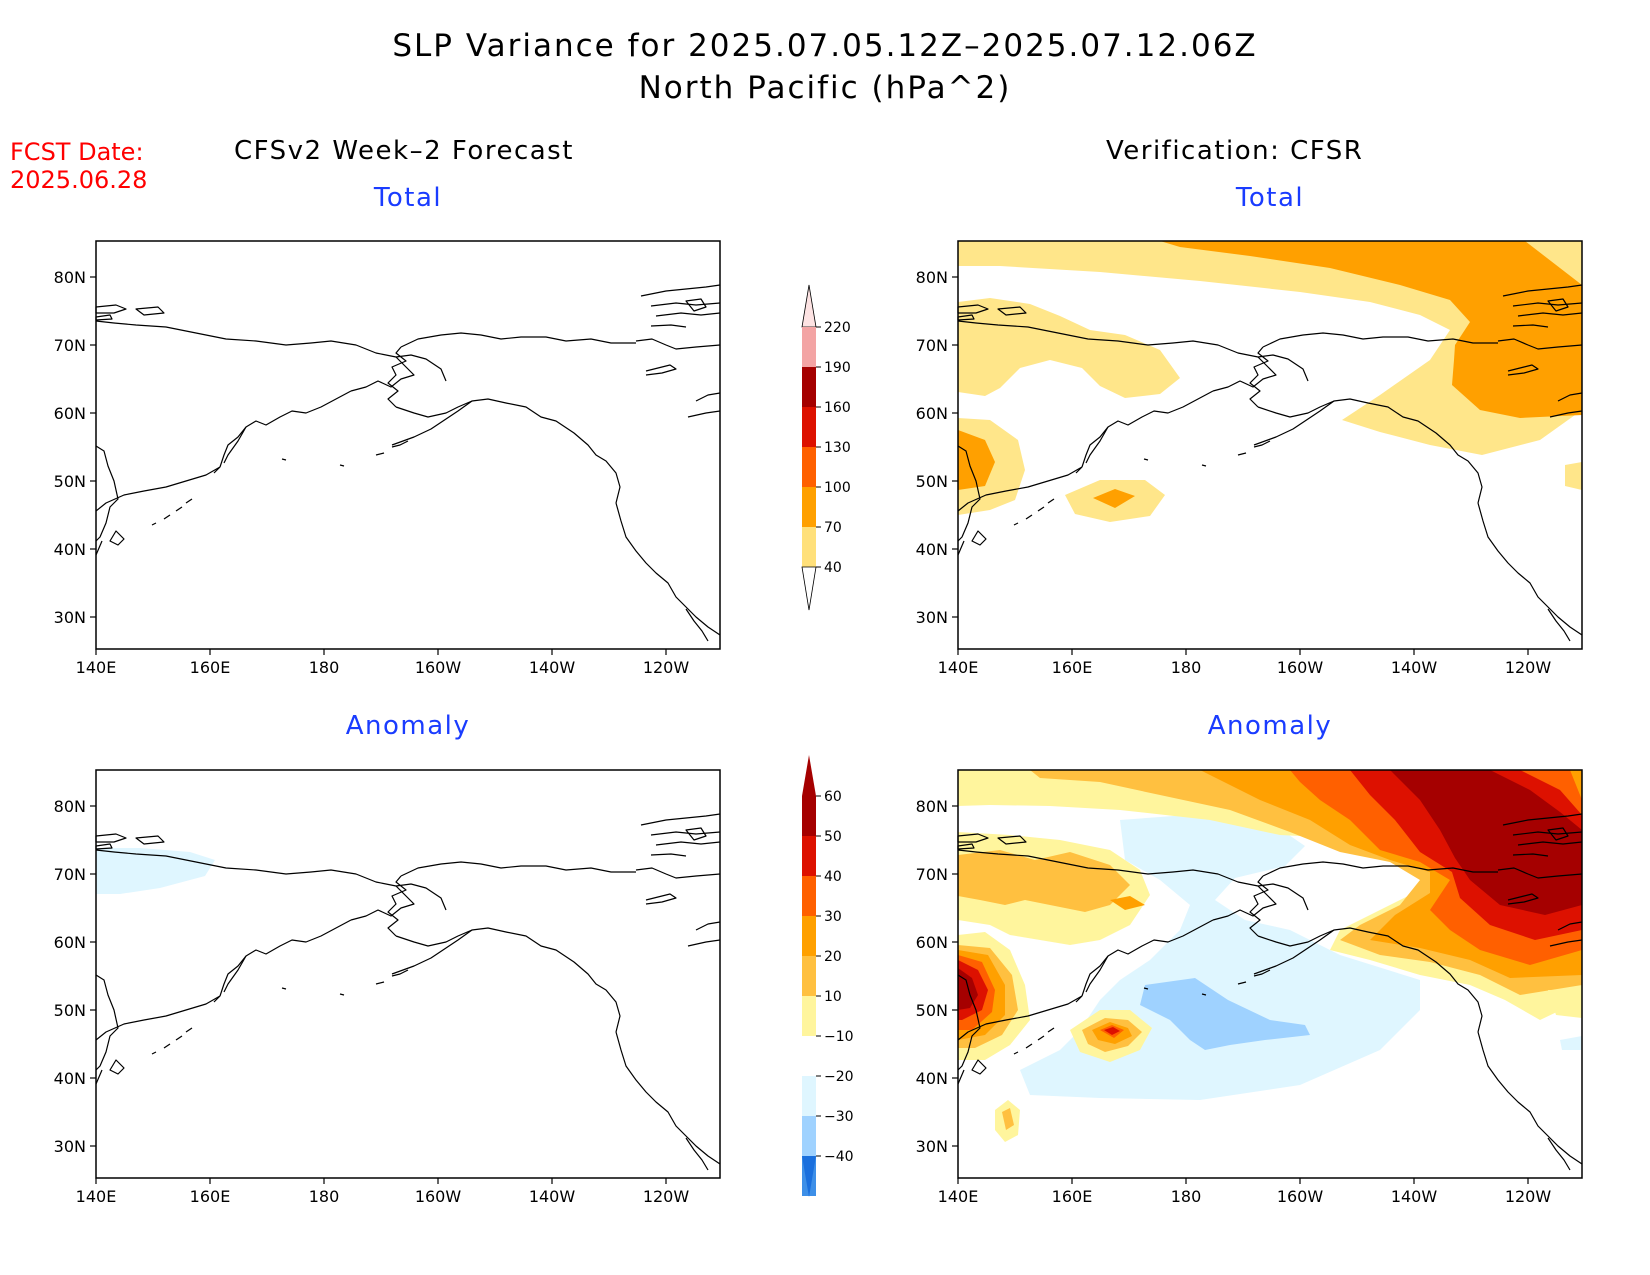  I want to click on lat-label-forecast-total: 50N, so click(70, 481).